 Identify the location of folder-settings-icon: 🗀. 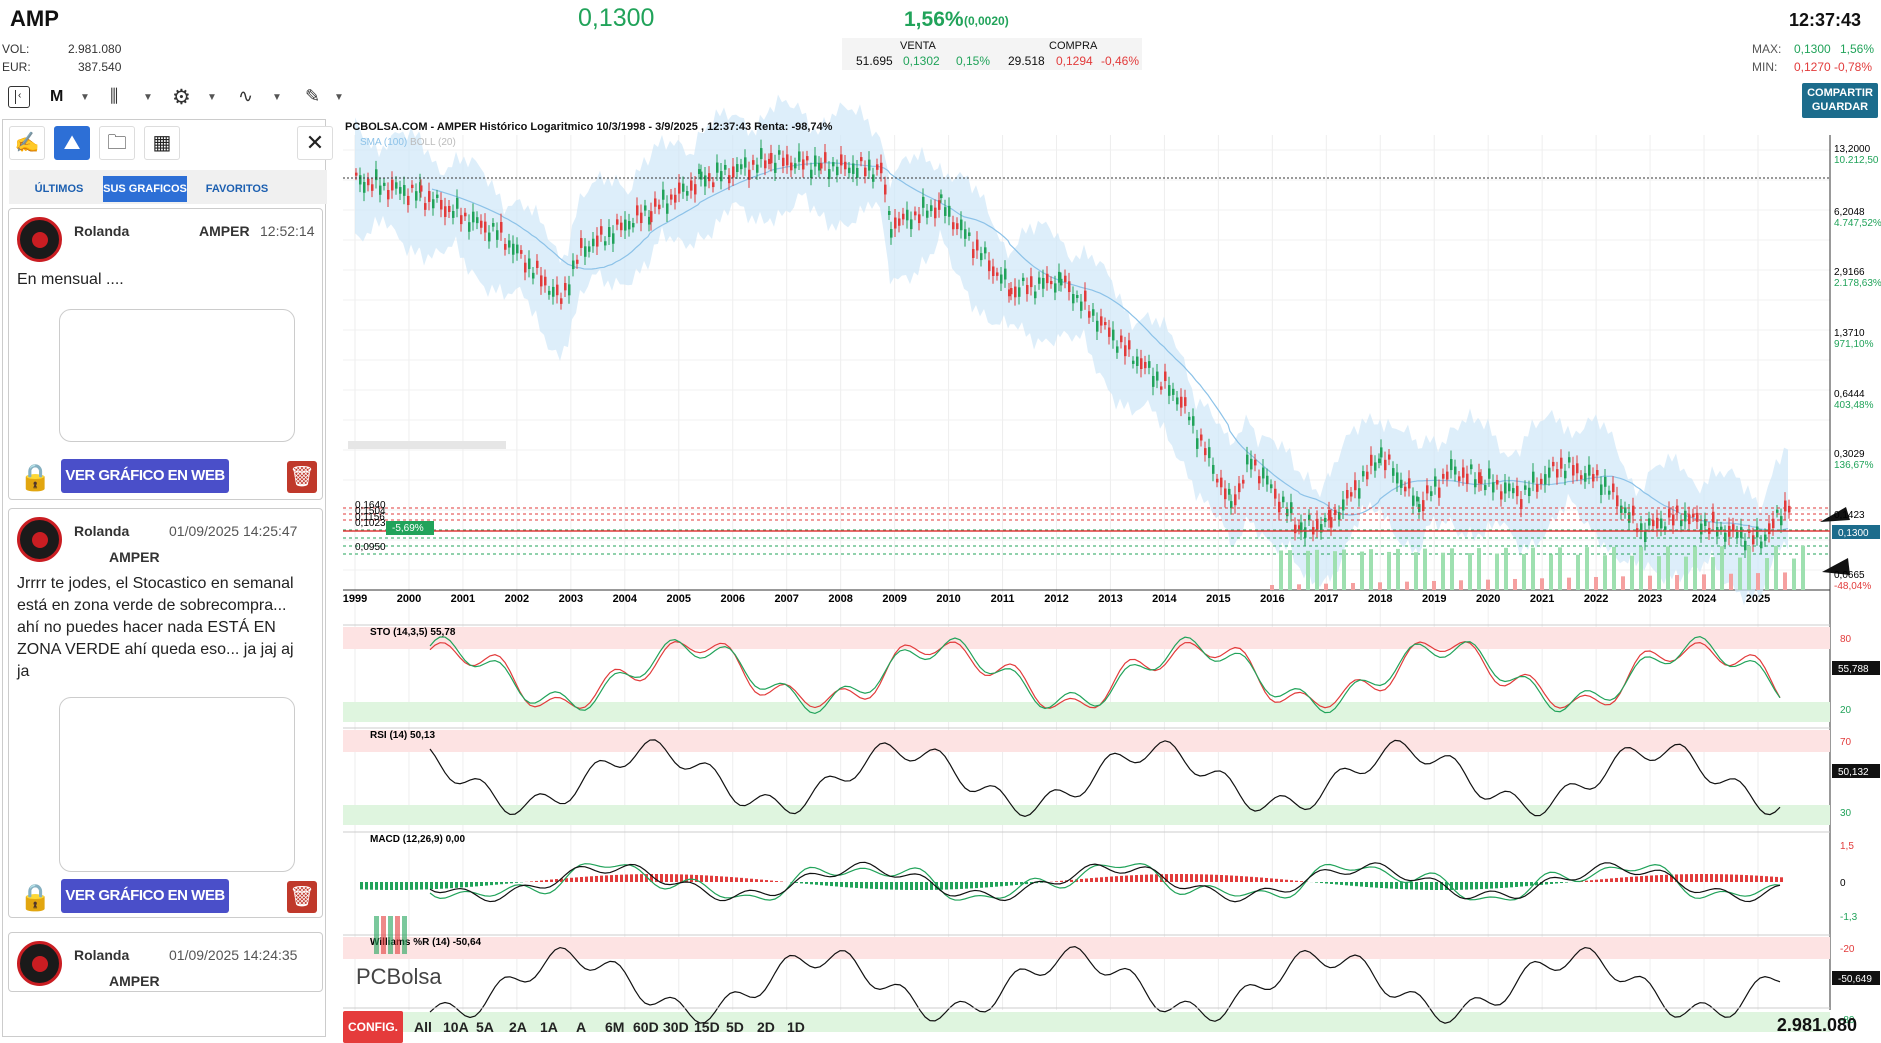
(117, 143).